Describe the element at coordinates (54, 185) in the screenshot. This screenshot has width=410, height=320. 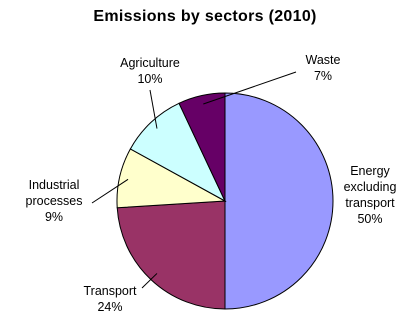
I see `slice-label-industrial-line-1: Industrial` at that location.